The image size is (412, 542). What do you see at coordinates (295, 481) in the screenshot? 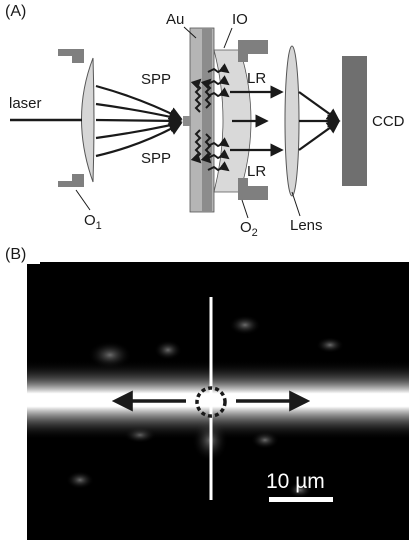
I see `scale-bar-label: 10 µm` at bounding box center [295, 481].